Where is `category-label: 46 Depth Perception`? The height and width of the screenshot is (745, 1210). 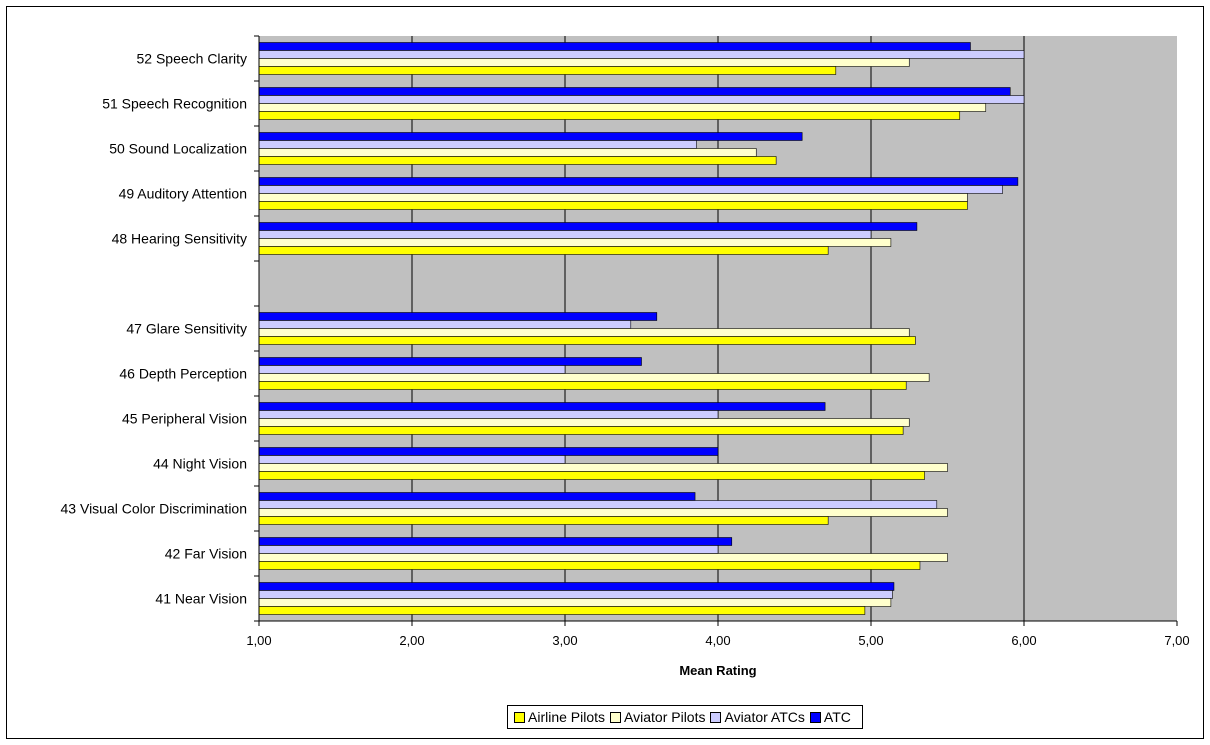
category-label: 46 Depth Perception is located at coordinates (183, 374).